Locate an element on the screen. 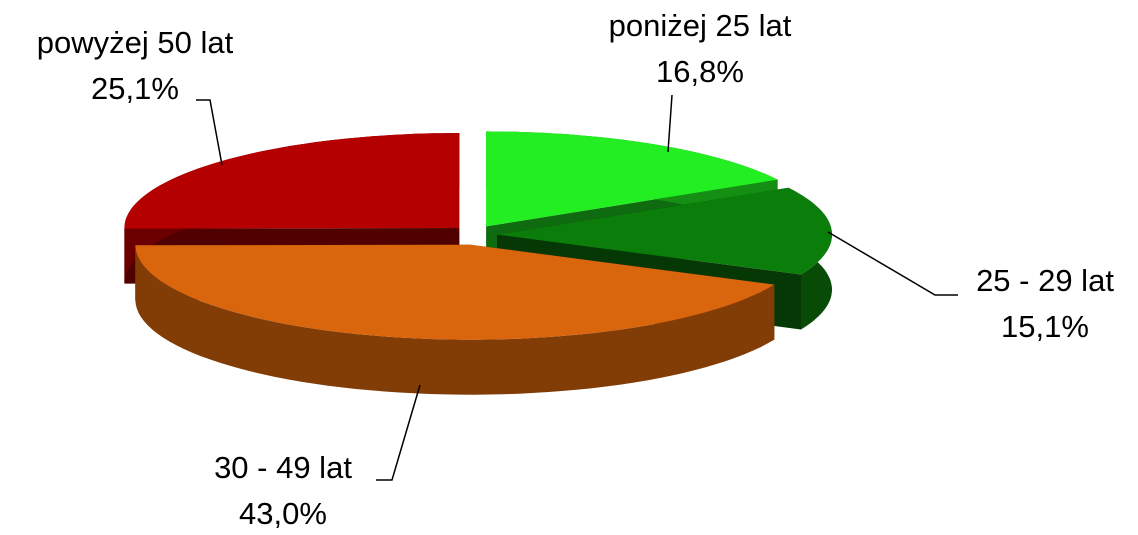 This screenshot has height=535, width=1138. slice-label: powyżej 50 lat is located at coordinates (135, 42).